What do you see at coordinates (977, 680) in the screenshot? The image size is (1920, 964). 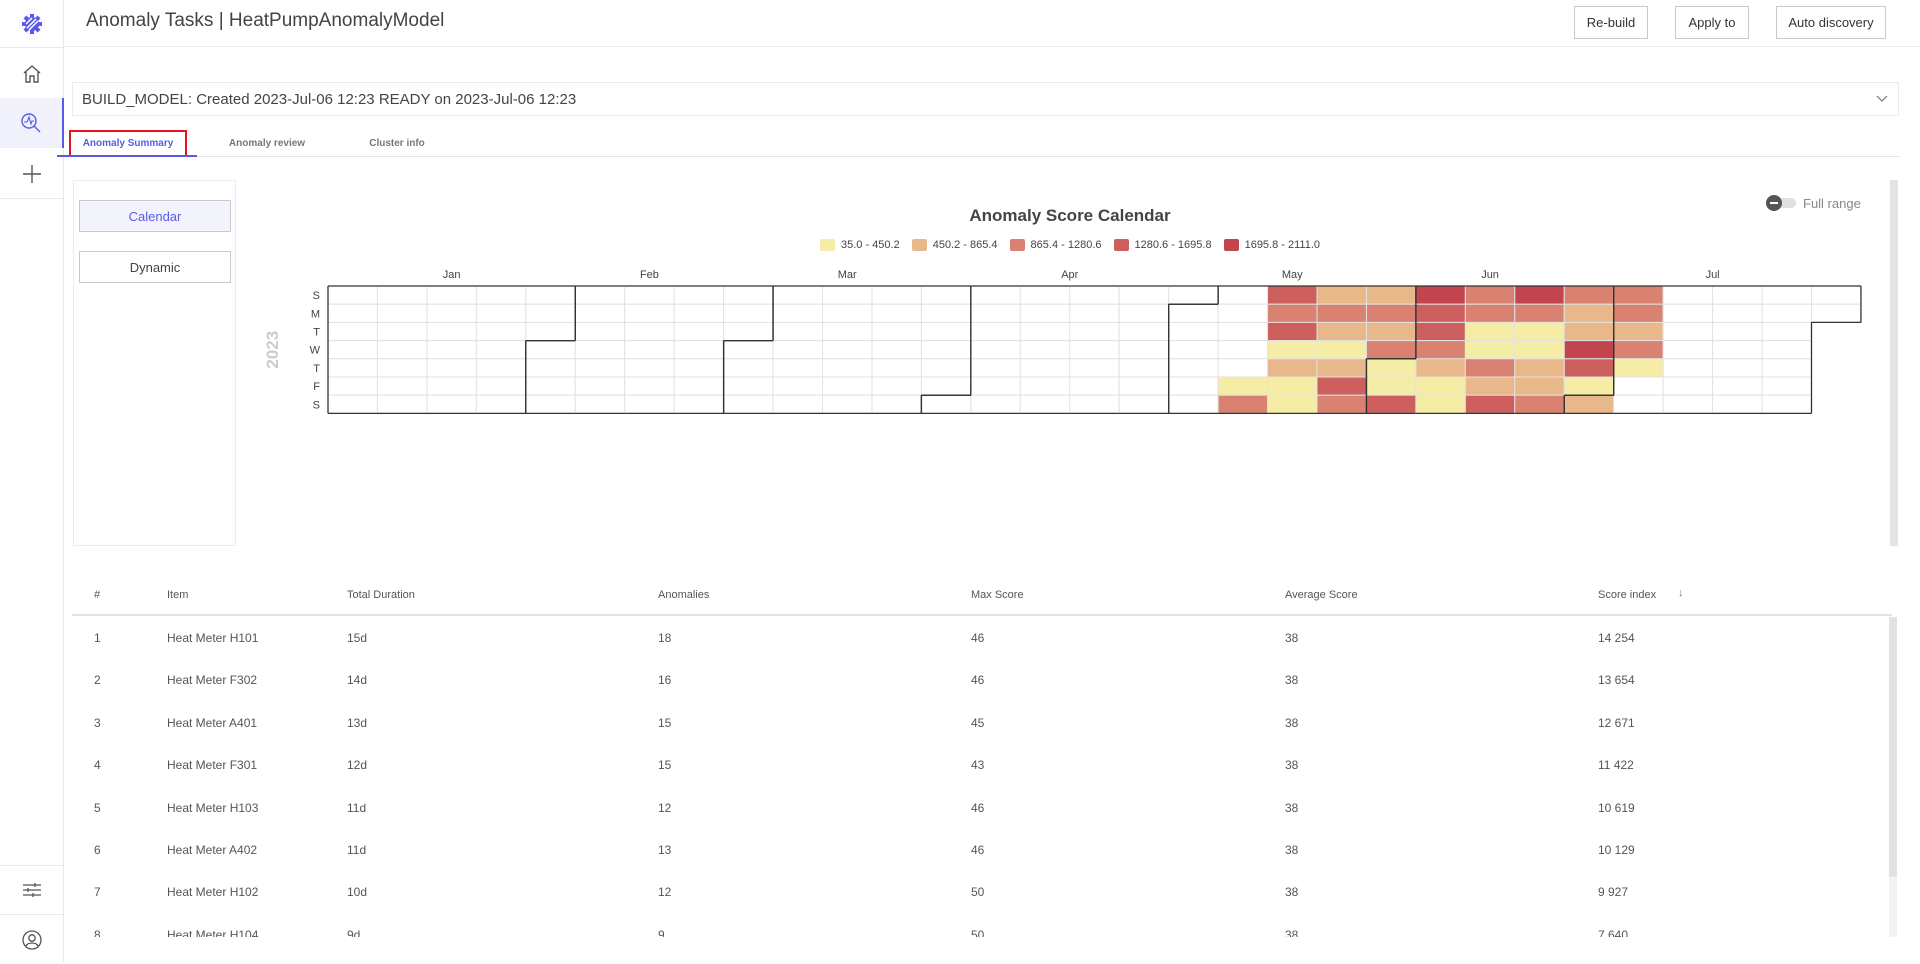 I see `table-row: 2 Heat Meter F302 14d 16 46 38 13 654` at bounding box center [977, 680].